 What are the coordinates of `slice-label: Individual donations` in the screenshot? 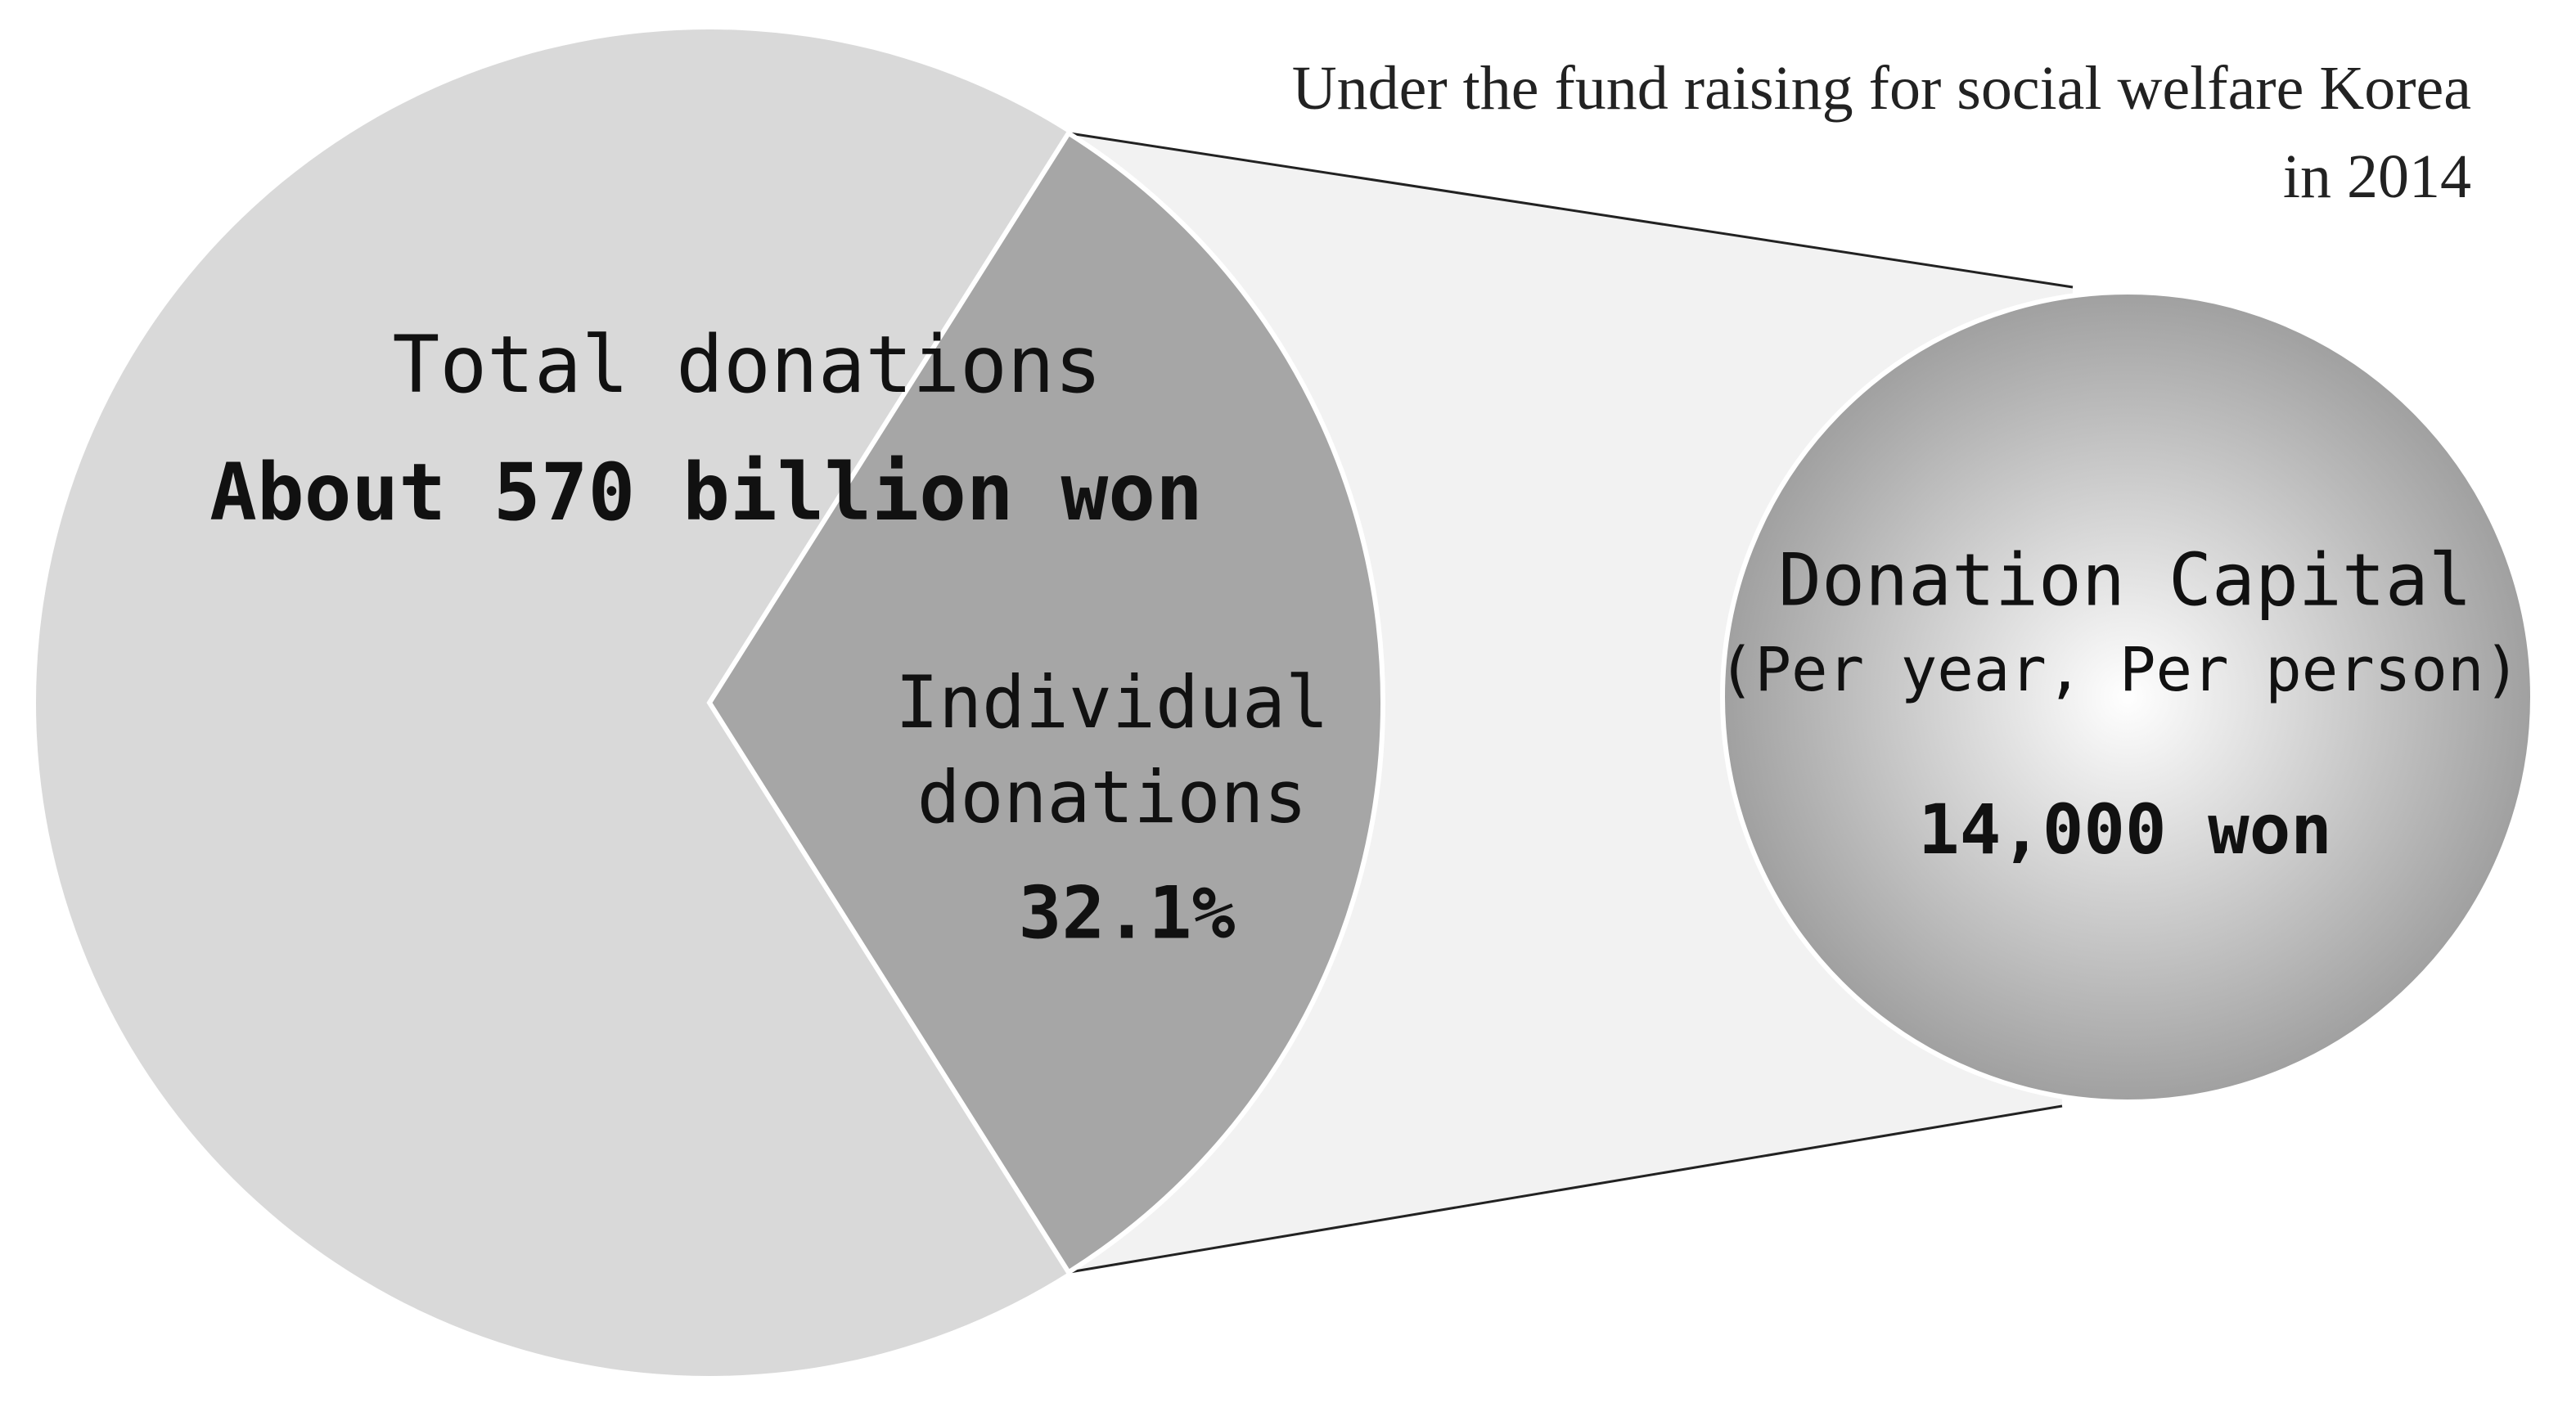 It's located at (1112, 749).